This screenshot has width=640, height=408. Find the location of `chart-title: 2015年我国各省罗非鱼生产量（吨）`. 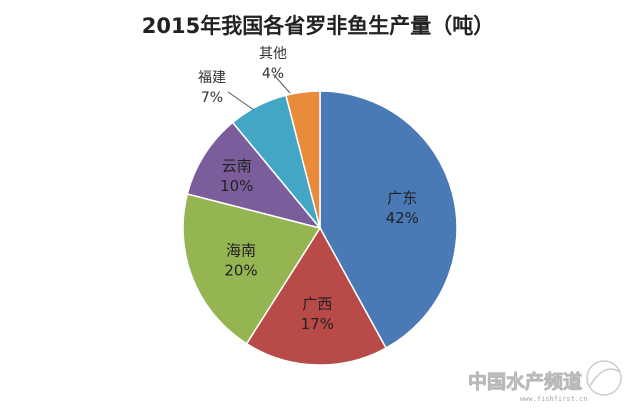

chart-title: 2015年我国各省罗非鱼生产量（吨） is located at coordinates (318, 26).